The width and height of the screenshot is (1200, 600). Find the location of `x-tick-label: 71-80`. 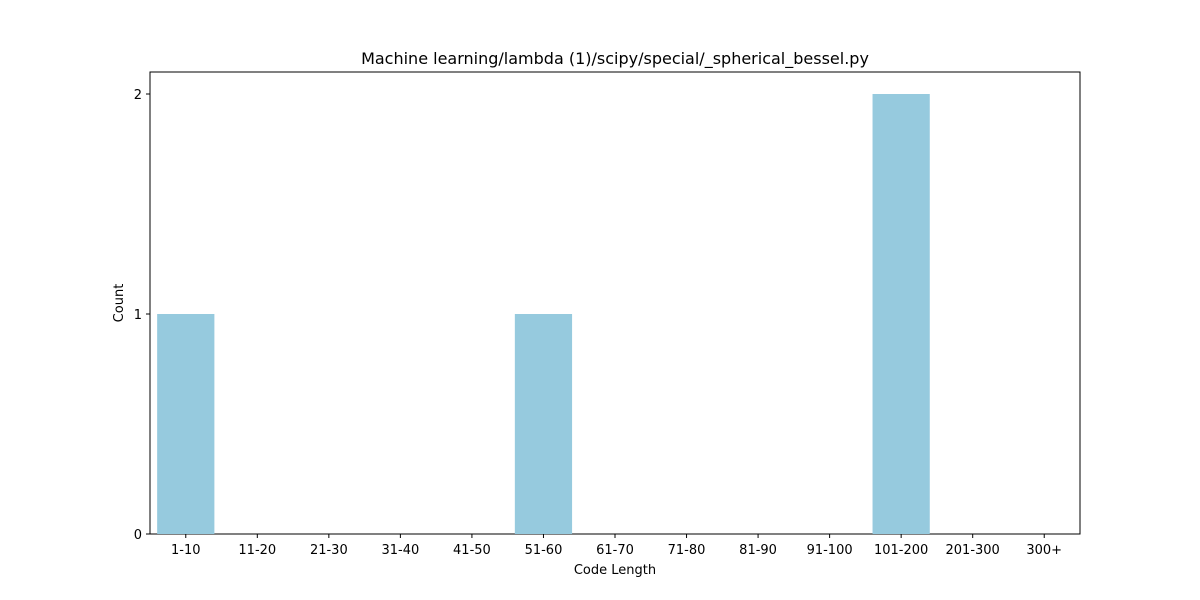

x-tick-label: 71-80 is located at coordinates (687, 550).